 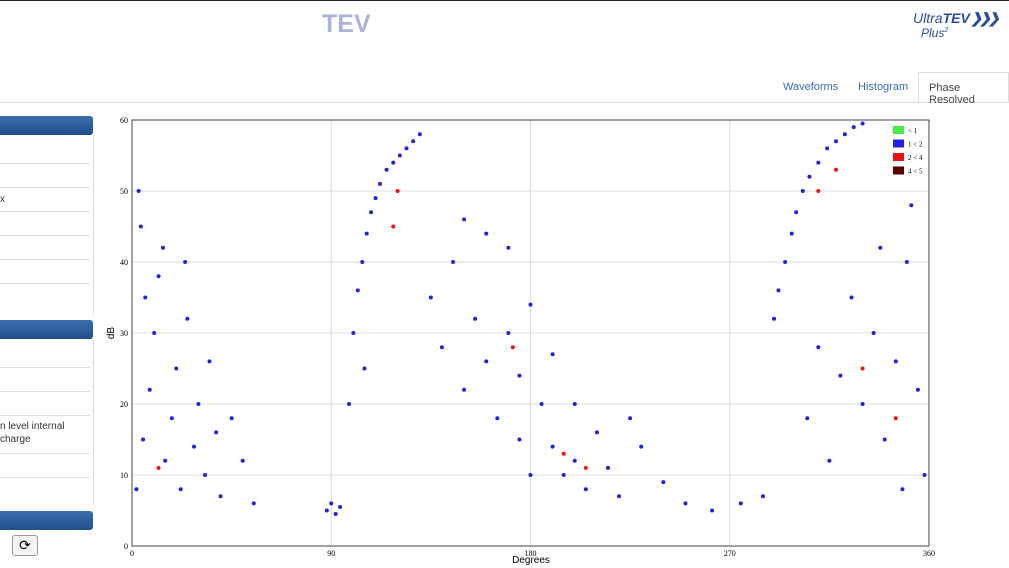 I want to click on app-title: TEV, so click(x=346, y=24).